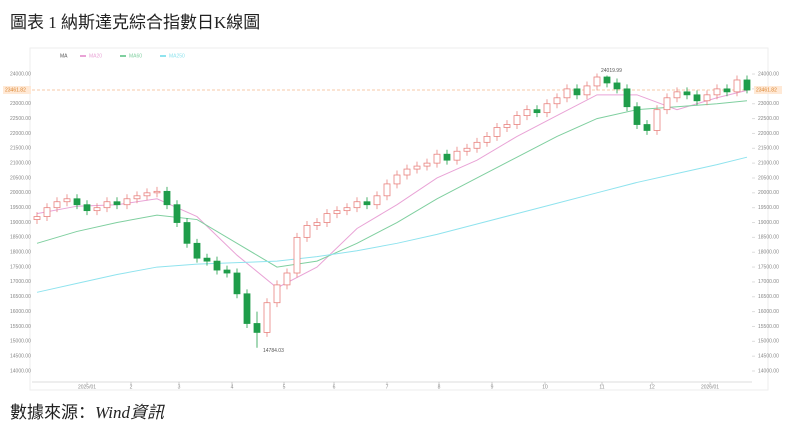 The image size is (797, 442). Describe the element at coordinates (20, 134) in the screenshot. I see `y-tick-label: 22000.00` at that location.